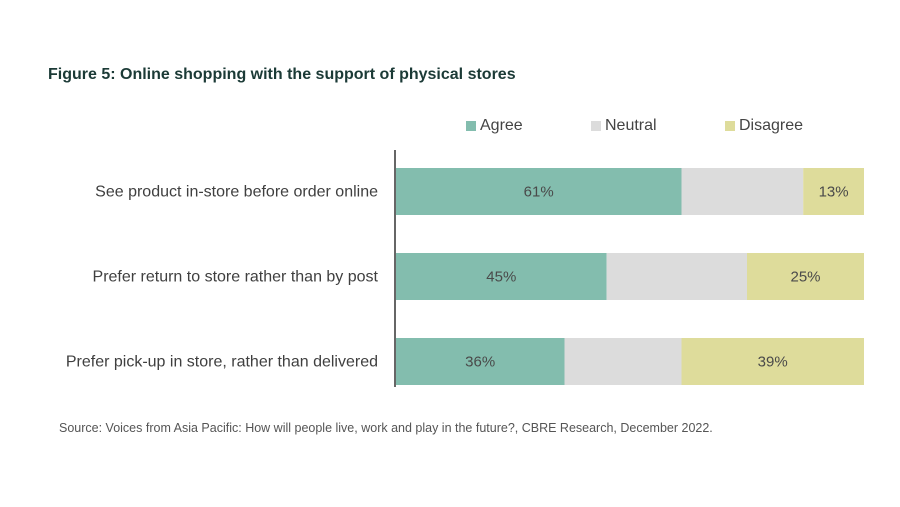 The image size is (900, 507). I want to click on legend-item-agree: Agree, so click(494, 126).